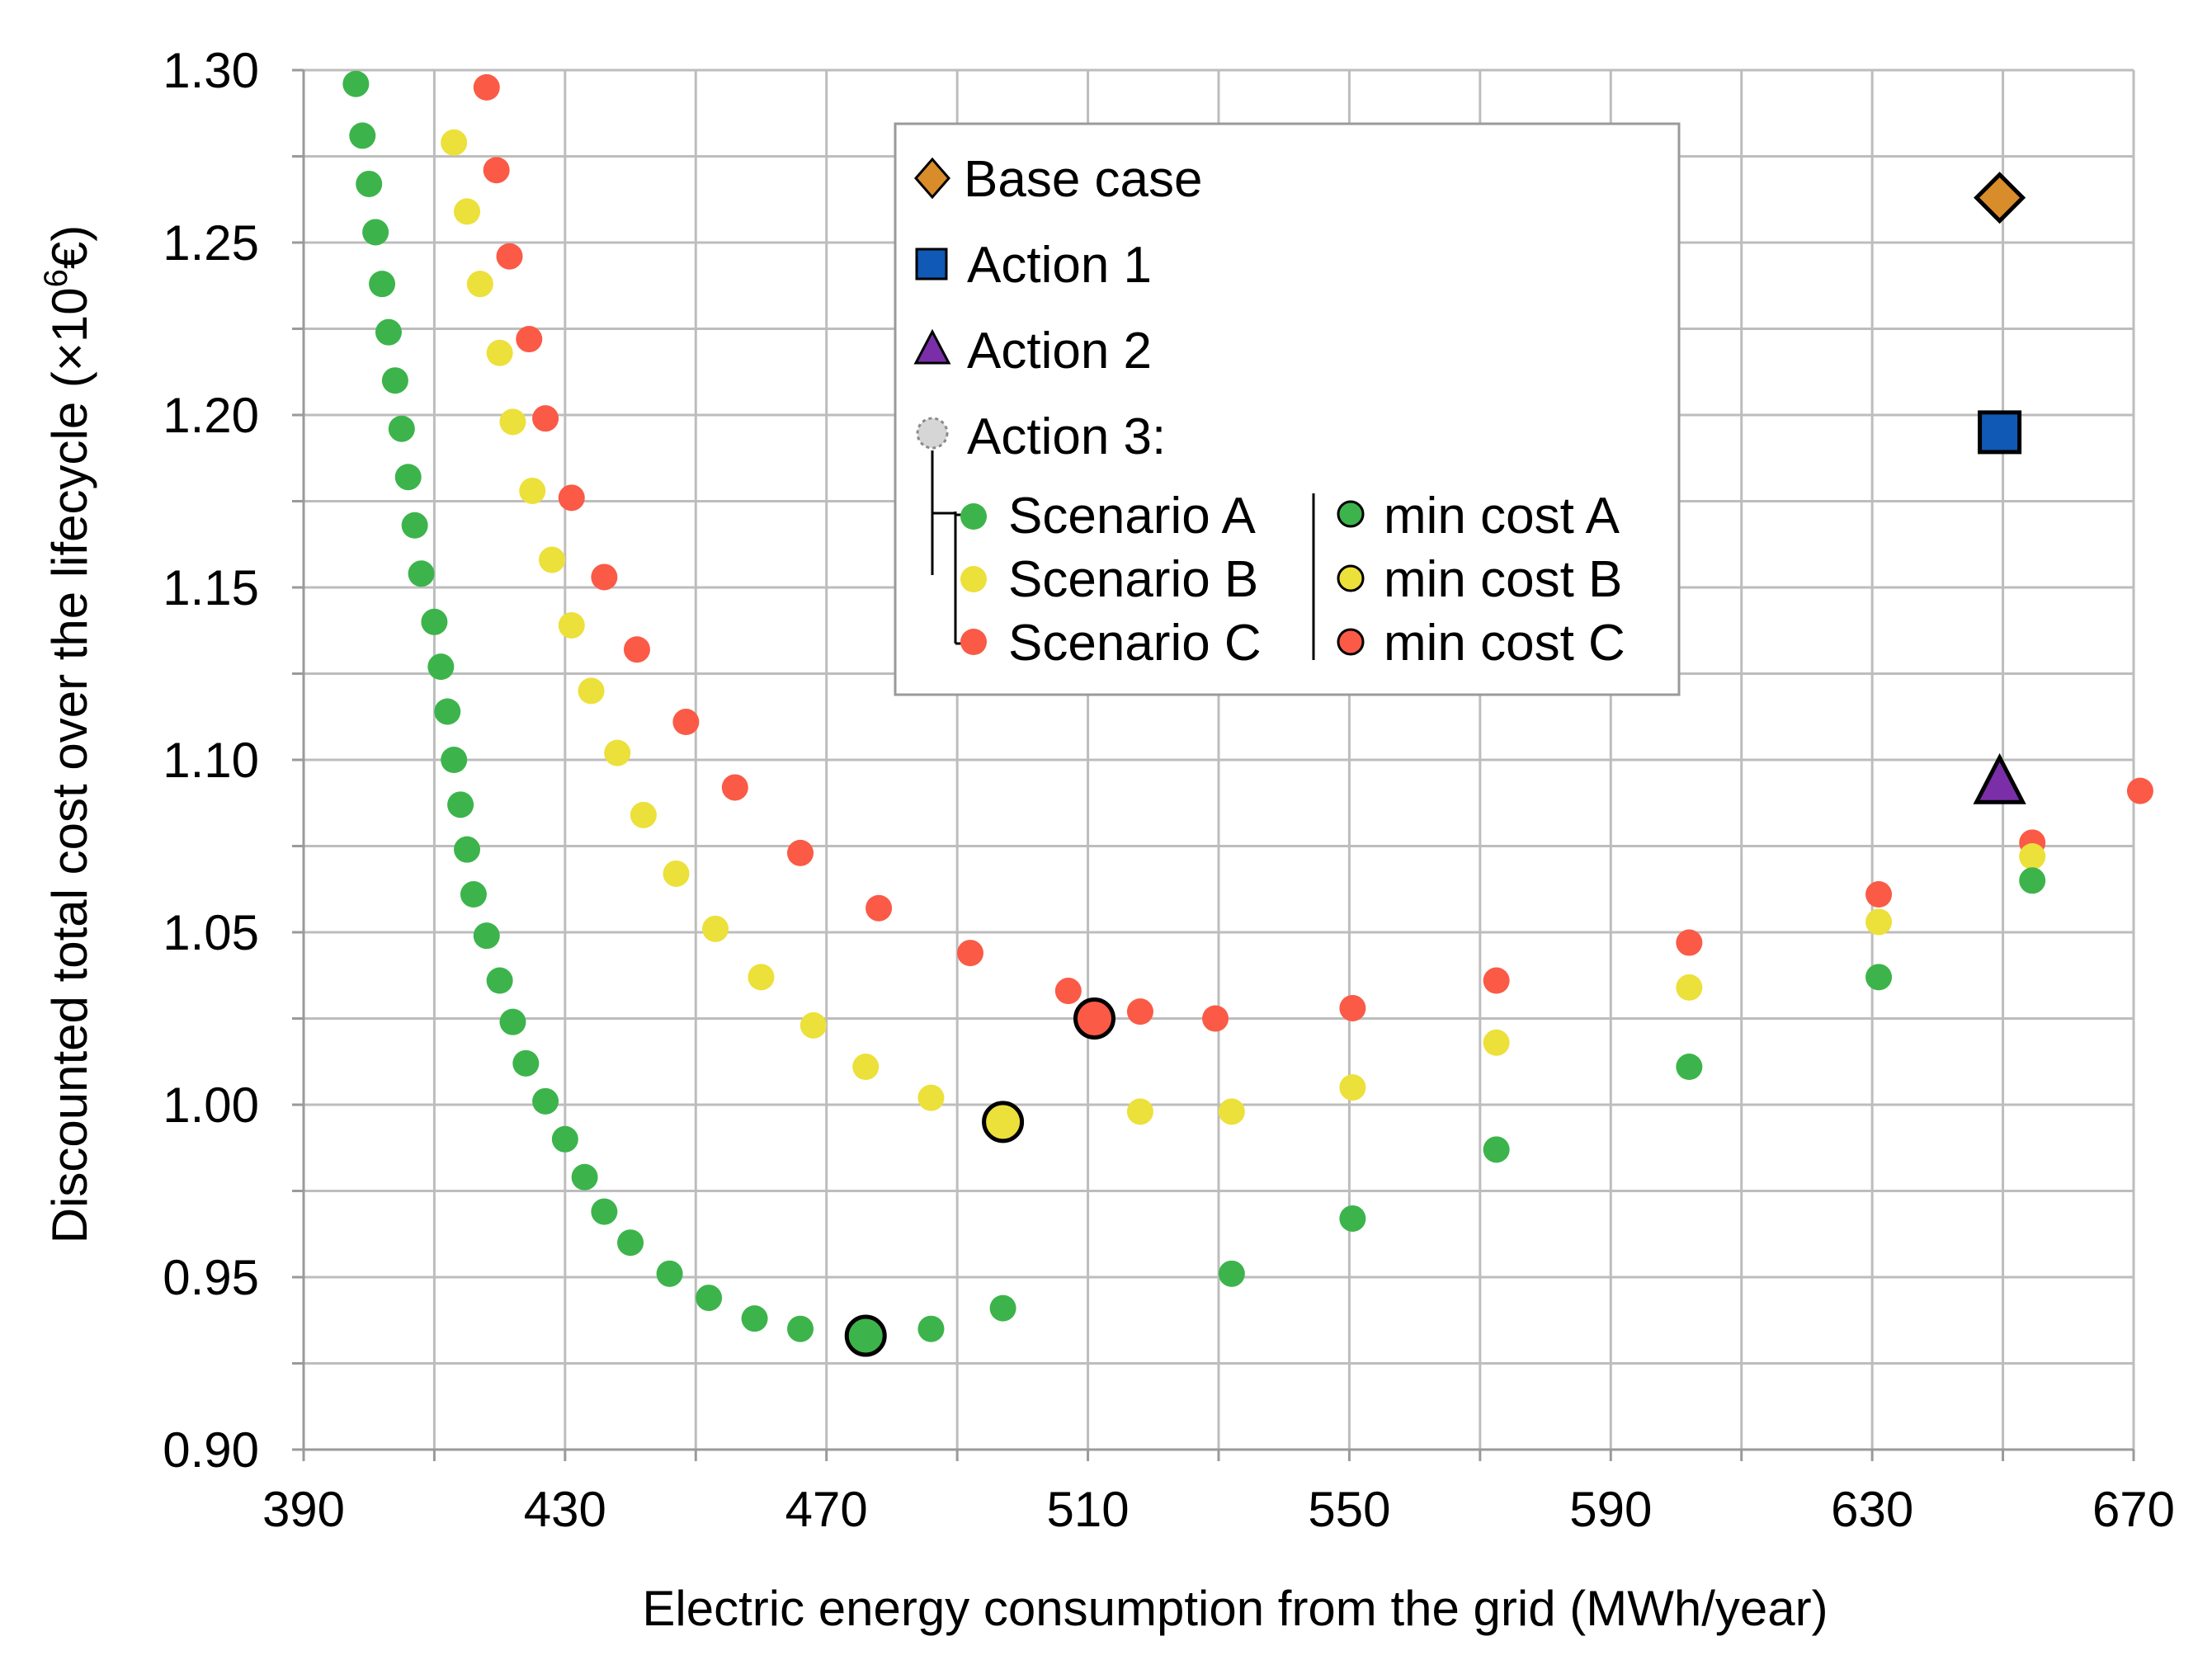 The height and width of the screenshot is (1674, 2212). What do you see at coordinates (2000, 198) in the screenshot?
I see `series-base-case` at bounding box center [2000, 198].